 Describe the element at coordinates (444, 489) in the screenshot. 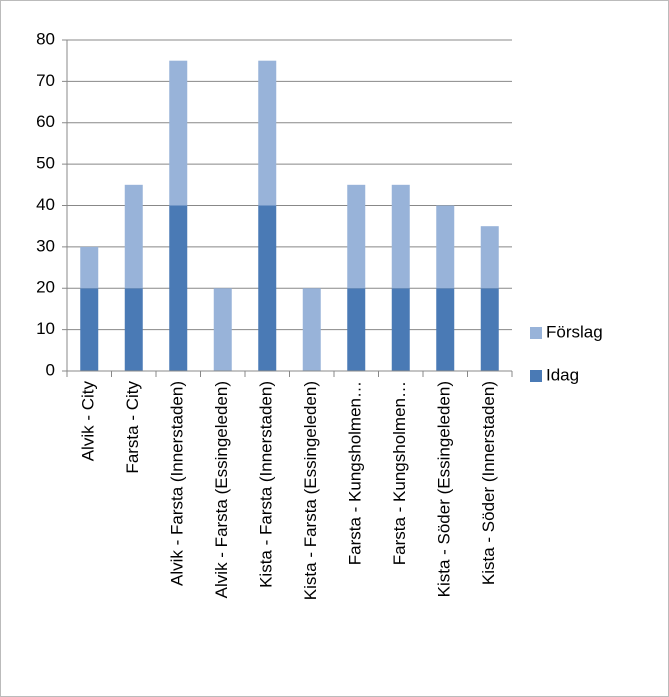

I see `x-tick-label: Kista - Söder (Essingeleden)` at that location.